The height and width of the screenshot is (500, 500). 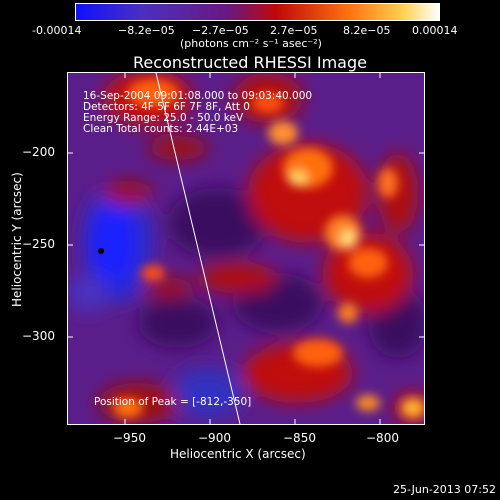 I want to click on x-axis-label: Heliocentric X (arcsec), so click(x=238, y=454).